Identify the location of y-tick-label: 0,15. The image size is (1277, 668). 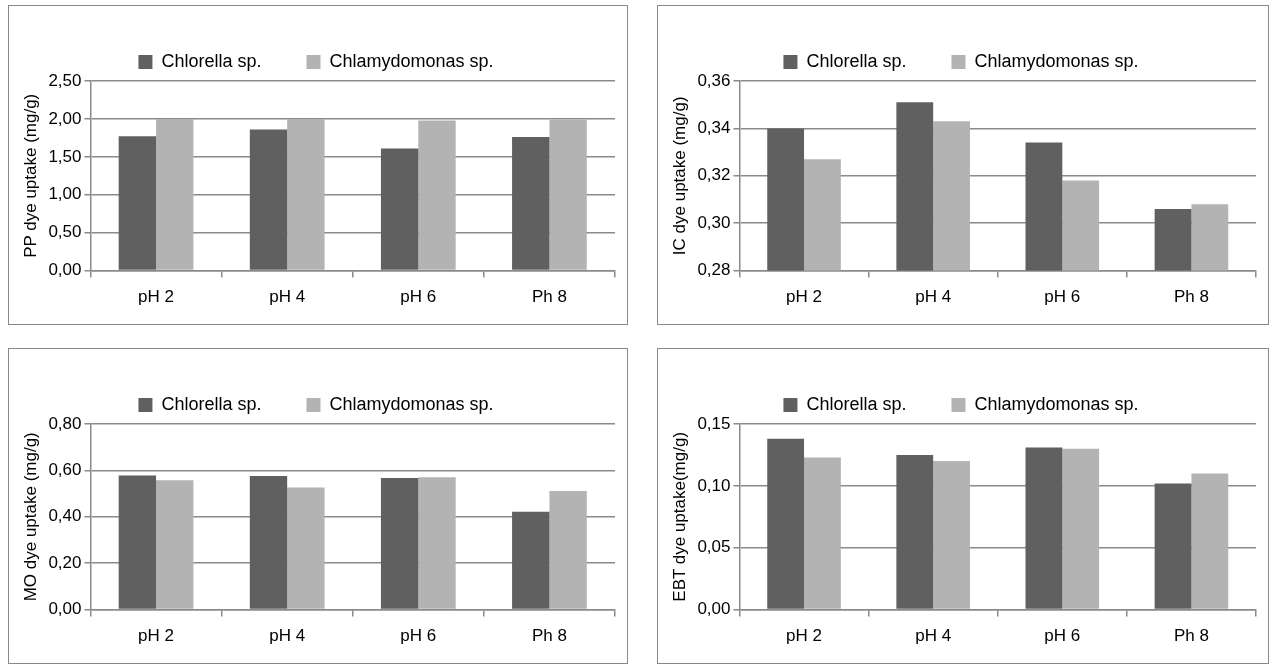
(714, 423).